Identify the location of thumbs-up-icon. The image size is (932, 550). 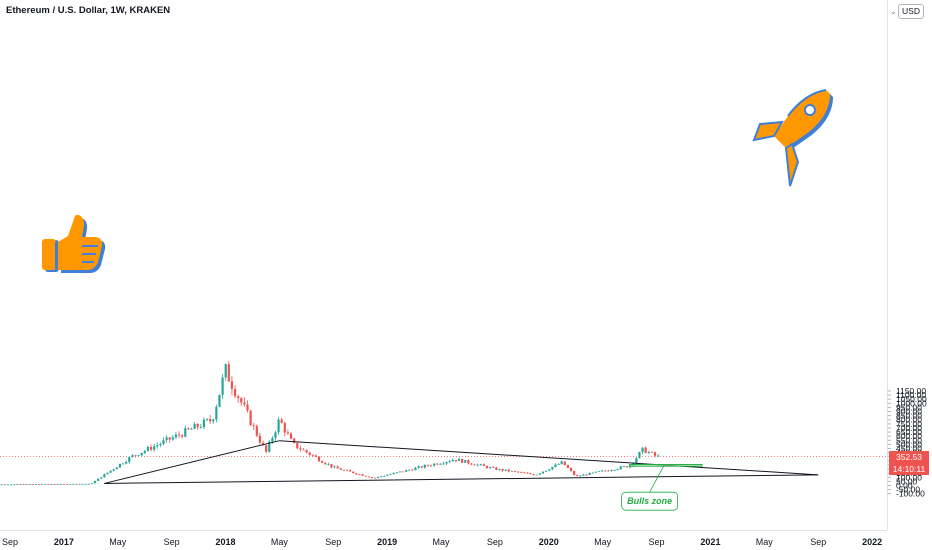
(74, 243).